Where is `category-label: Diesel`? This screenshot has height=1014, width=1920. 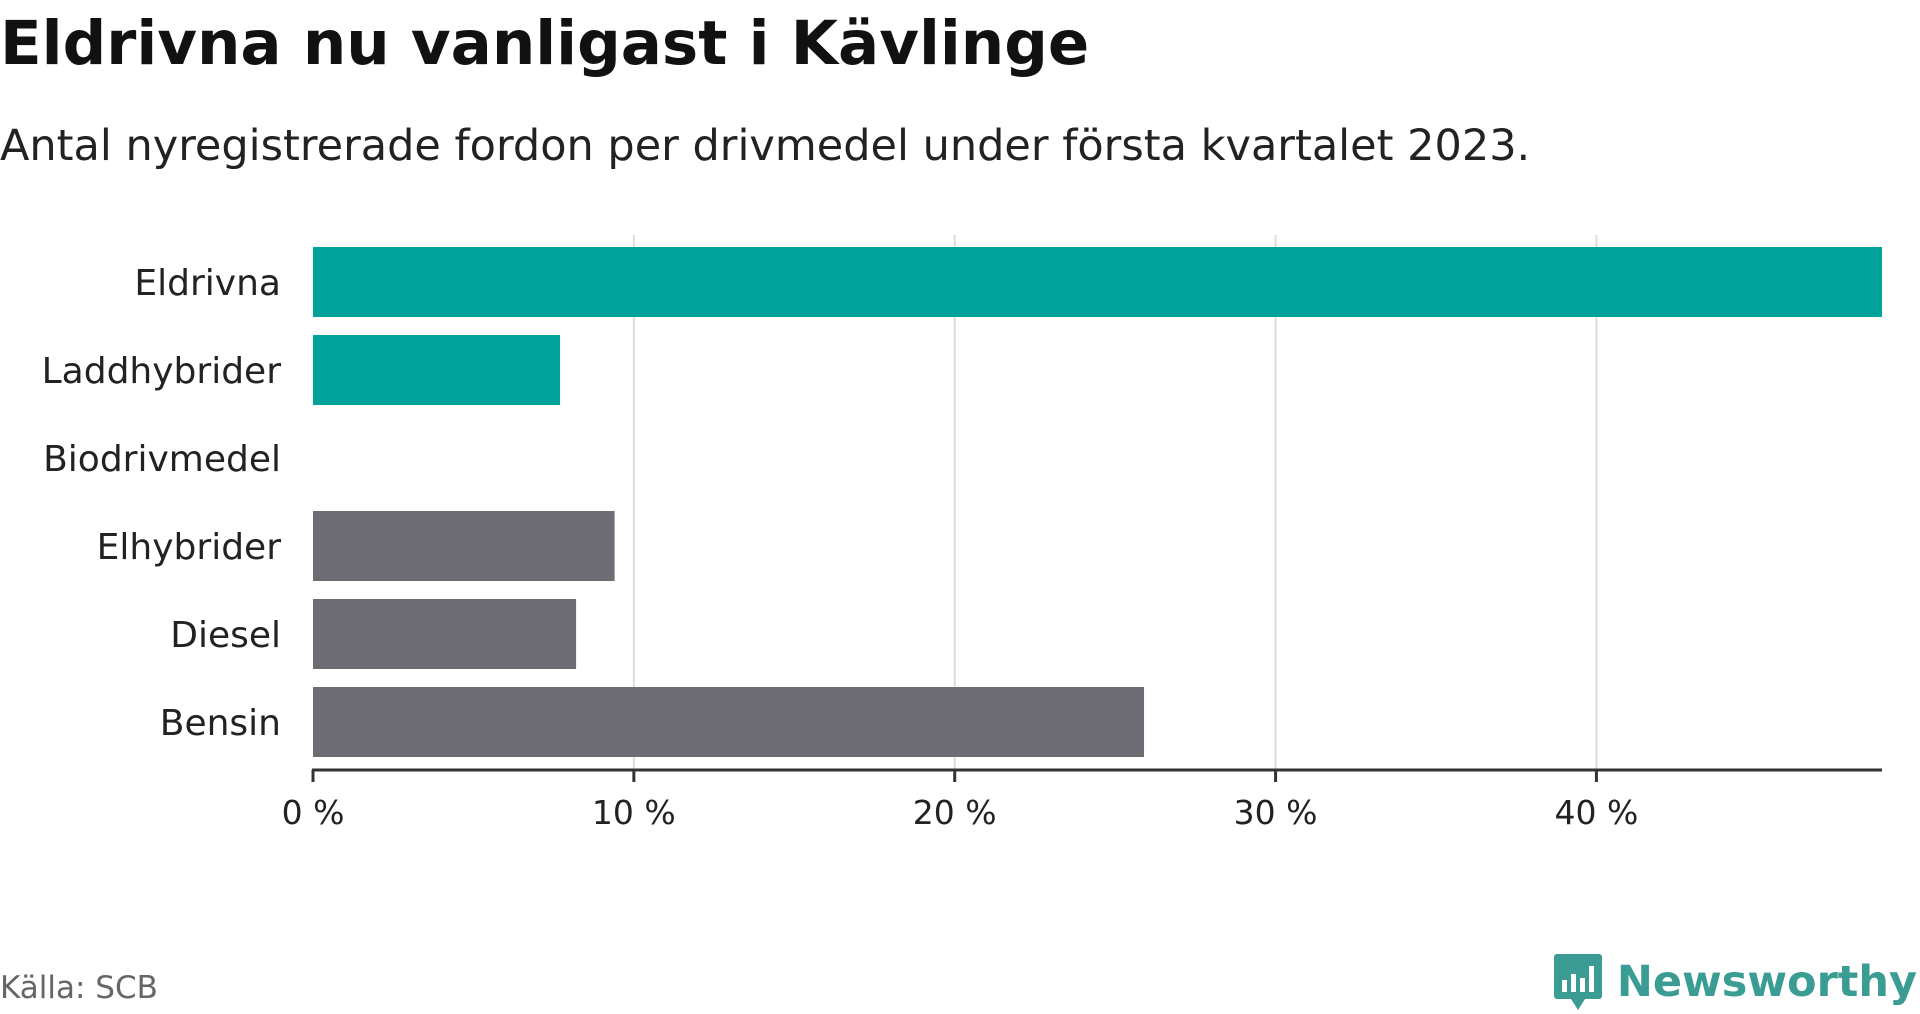
category-label: Diesel is located at coordinates (225, 635).